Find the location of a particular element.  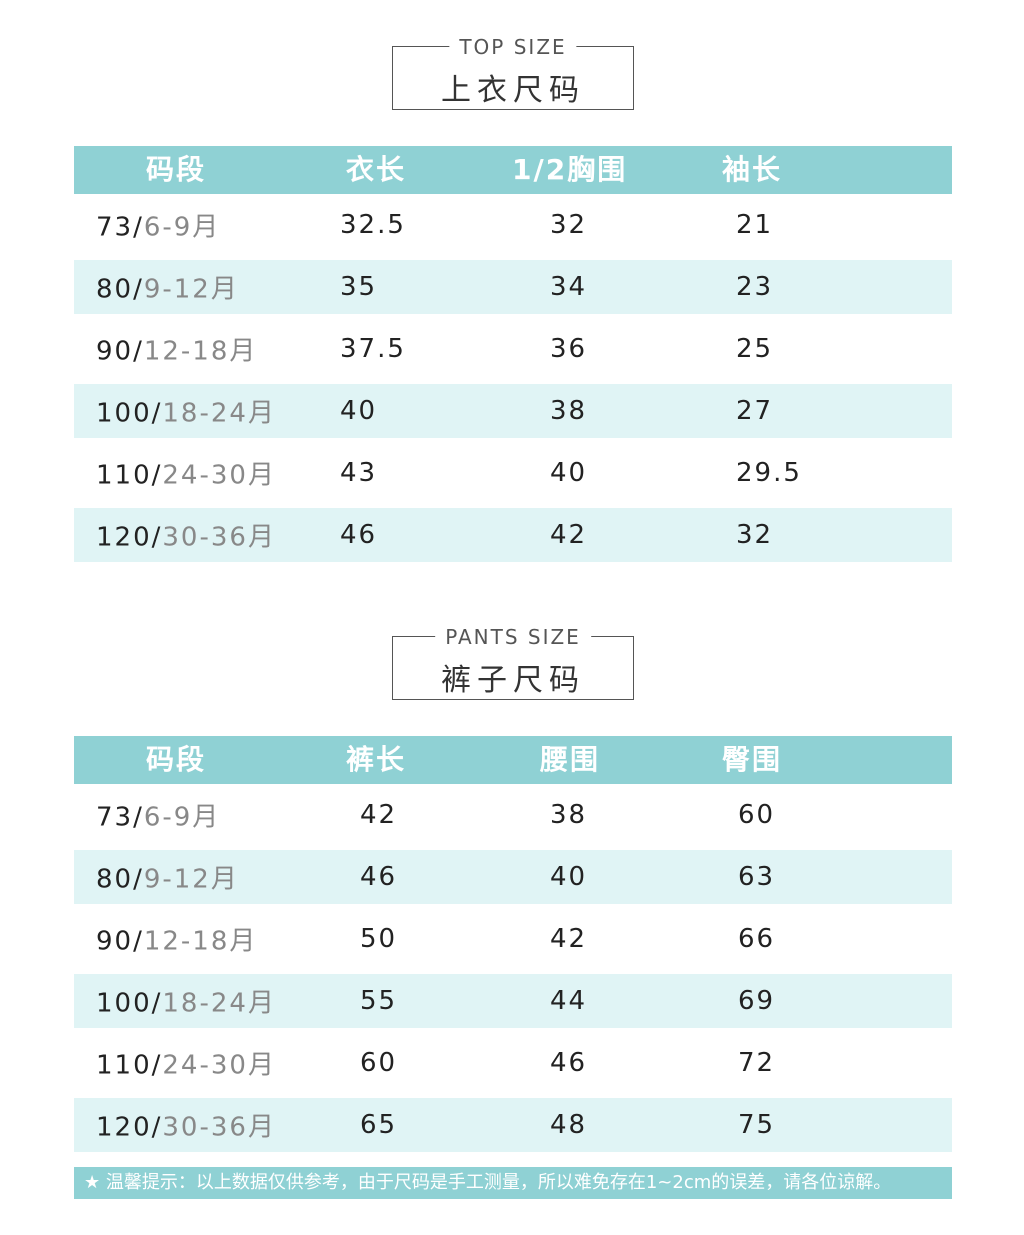

measure-cell: 23 is located at coordinates (755, 287).